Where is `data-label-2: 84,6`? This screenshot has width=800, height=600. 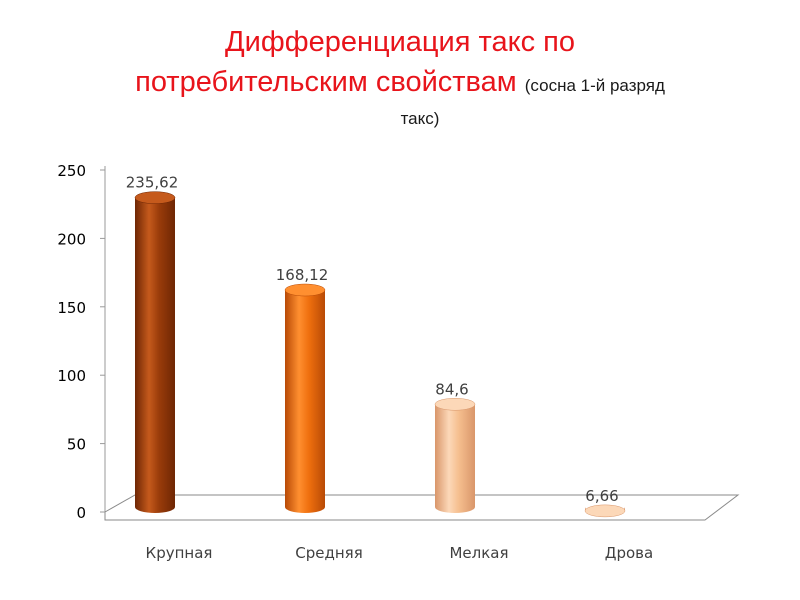
data-label-2: 84,6 is located at coordinates (451, 389).